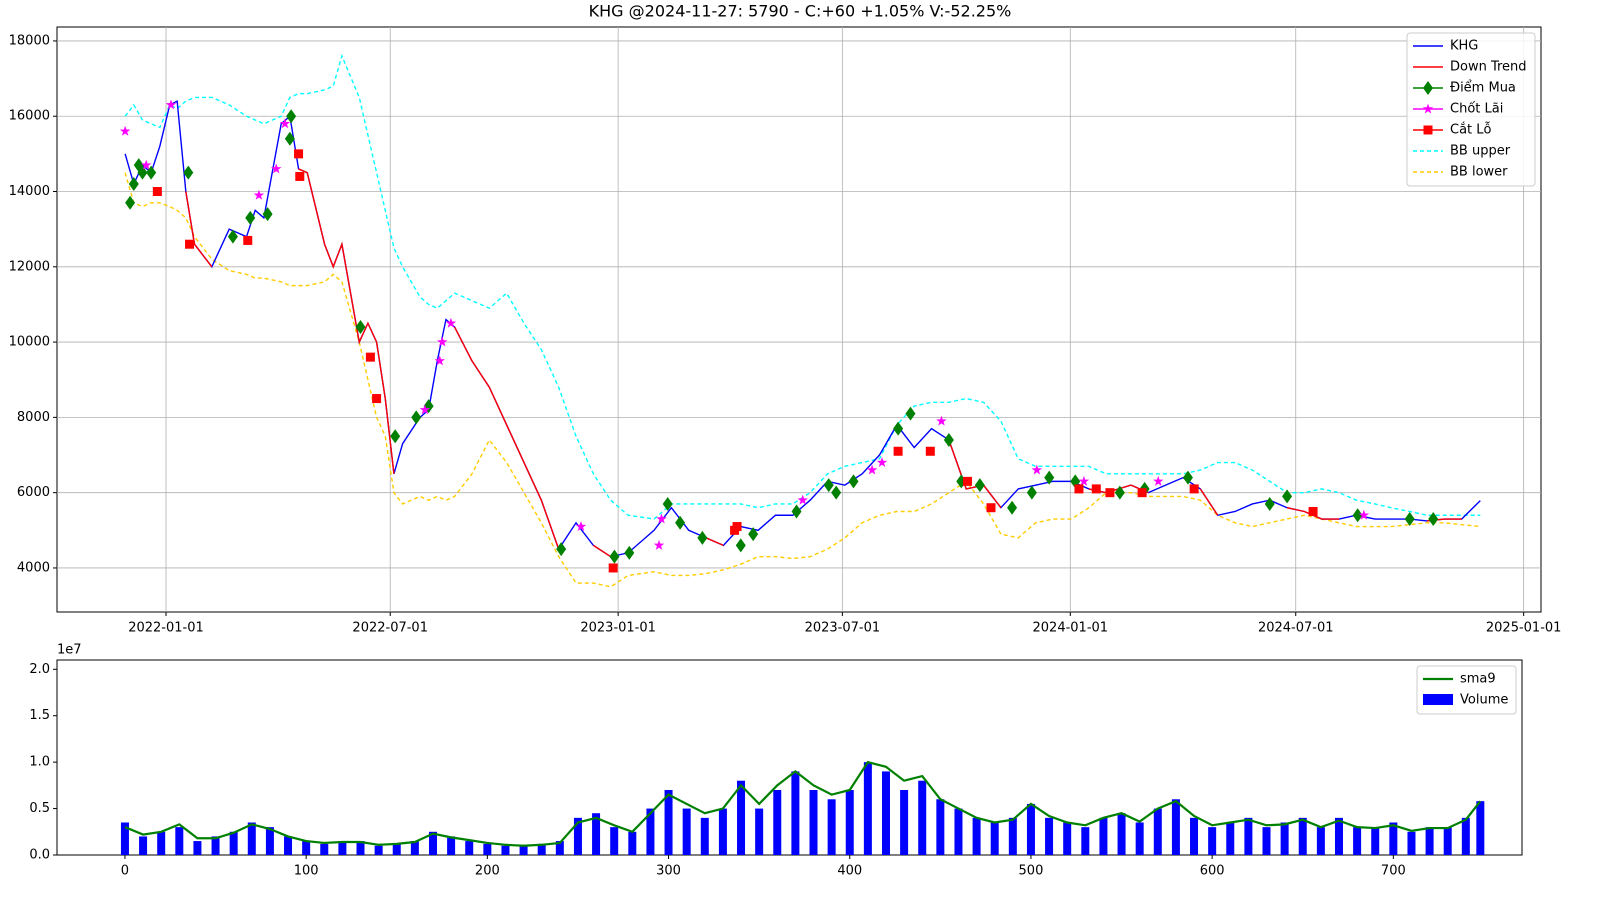 The width and height of the screenshot is (1600, 900). I want to click on y-tick-label: 16000, so click(29, 116).